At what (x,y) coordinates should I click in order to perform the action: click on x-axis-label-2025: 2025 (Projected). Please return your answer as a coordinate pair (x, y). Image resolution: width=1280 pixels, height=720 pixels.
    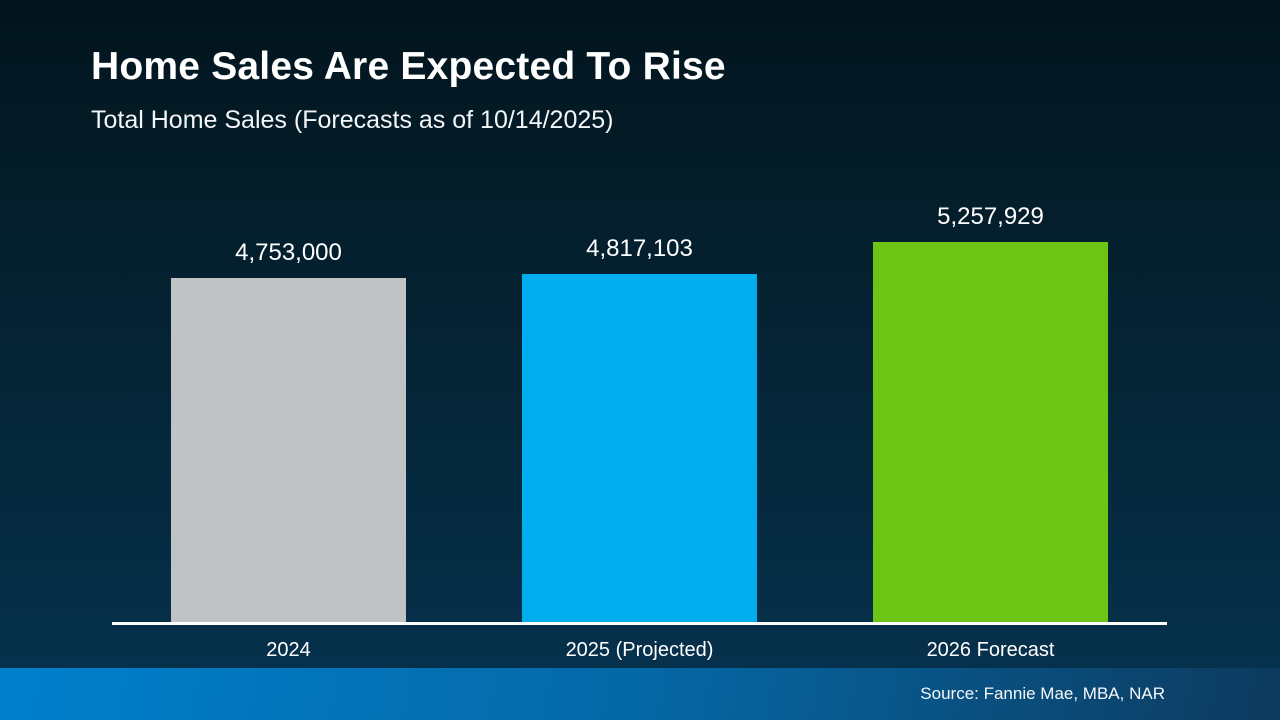
    Looking at the image, I should click on (639, 650).